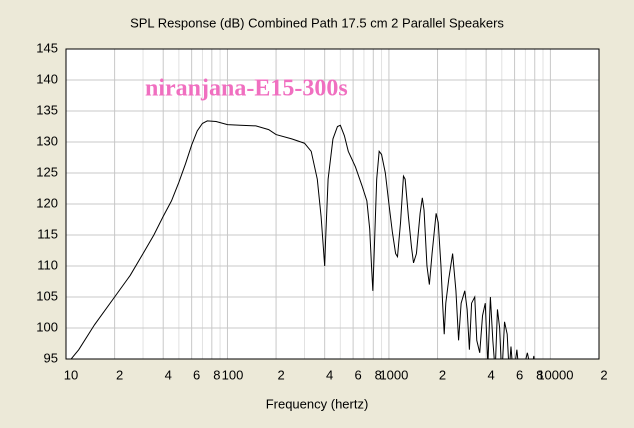  Describe the element at coordinates (71, 374) in the screenshot. I see `x-tick-label: 10` at that location.